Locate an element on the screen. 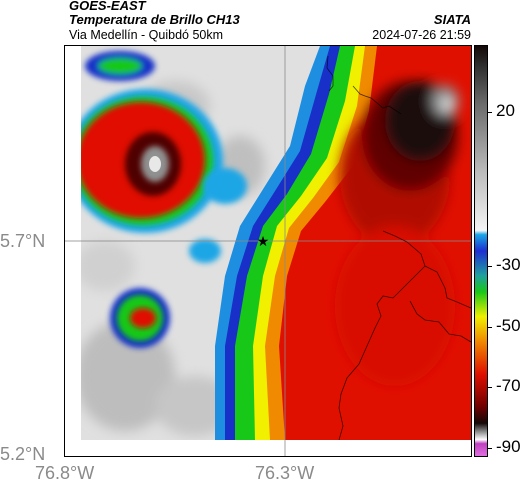 This screenshot has height=491, width=526. satellite-source-label: GOES-EAST is located at coordinates (107, 6).